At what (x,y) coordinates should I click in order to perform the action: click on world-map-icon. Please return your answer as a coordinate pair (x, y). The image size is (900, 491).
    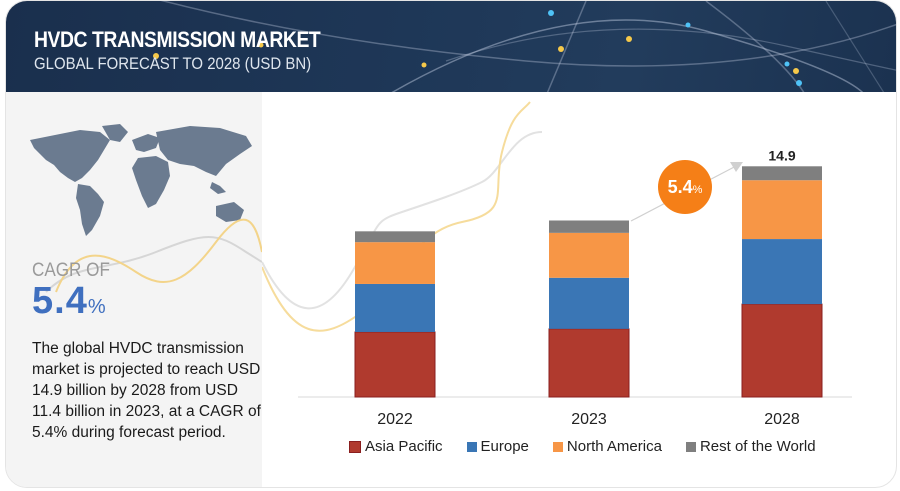
    Looking at the image, I should click on (141, 180).